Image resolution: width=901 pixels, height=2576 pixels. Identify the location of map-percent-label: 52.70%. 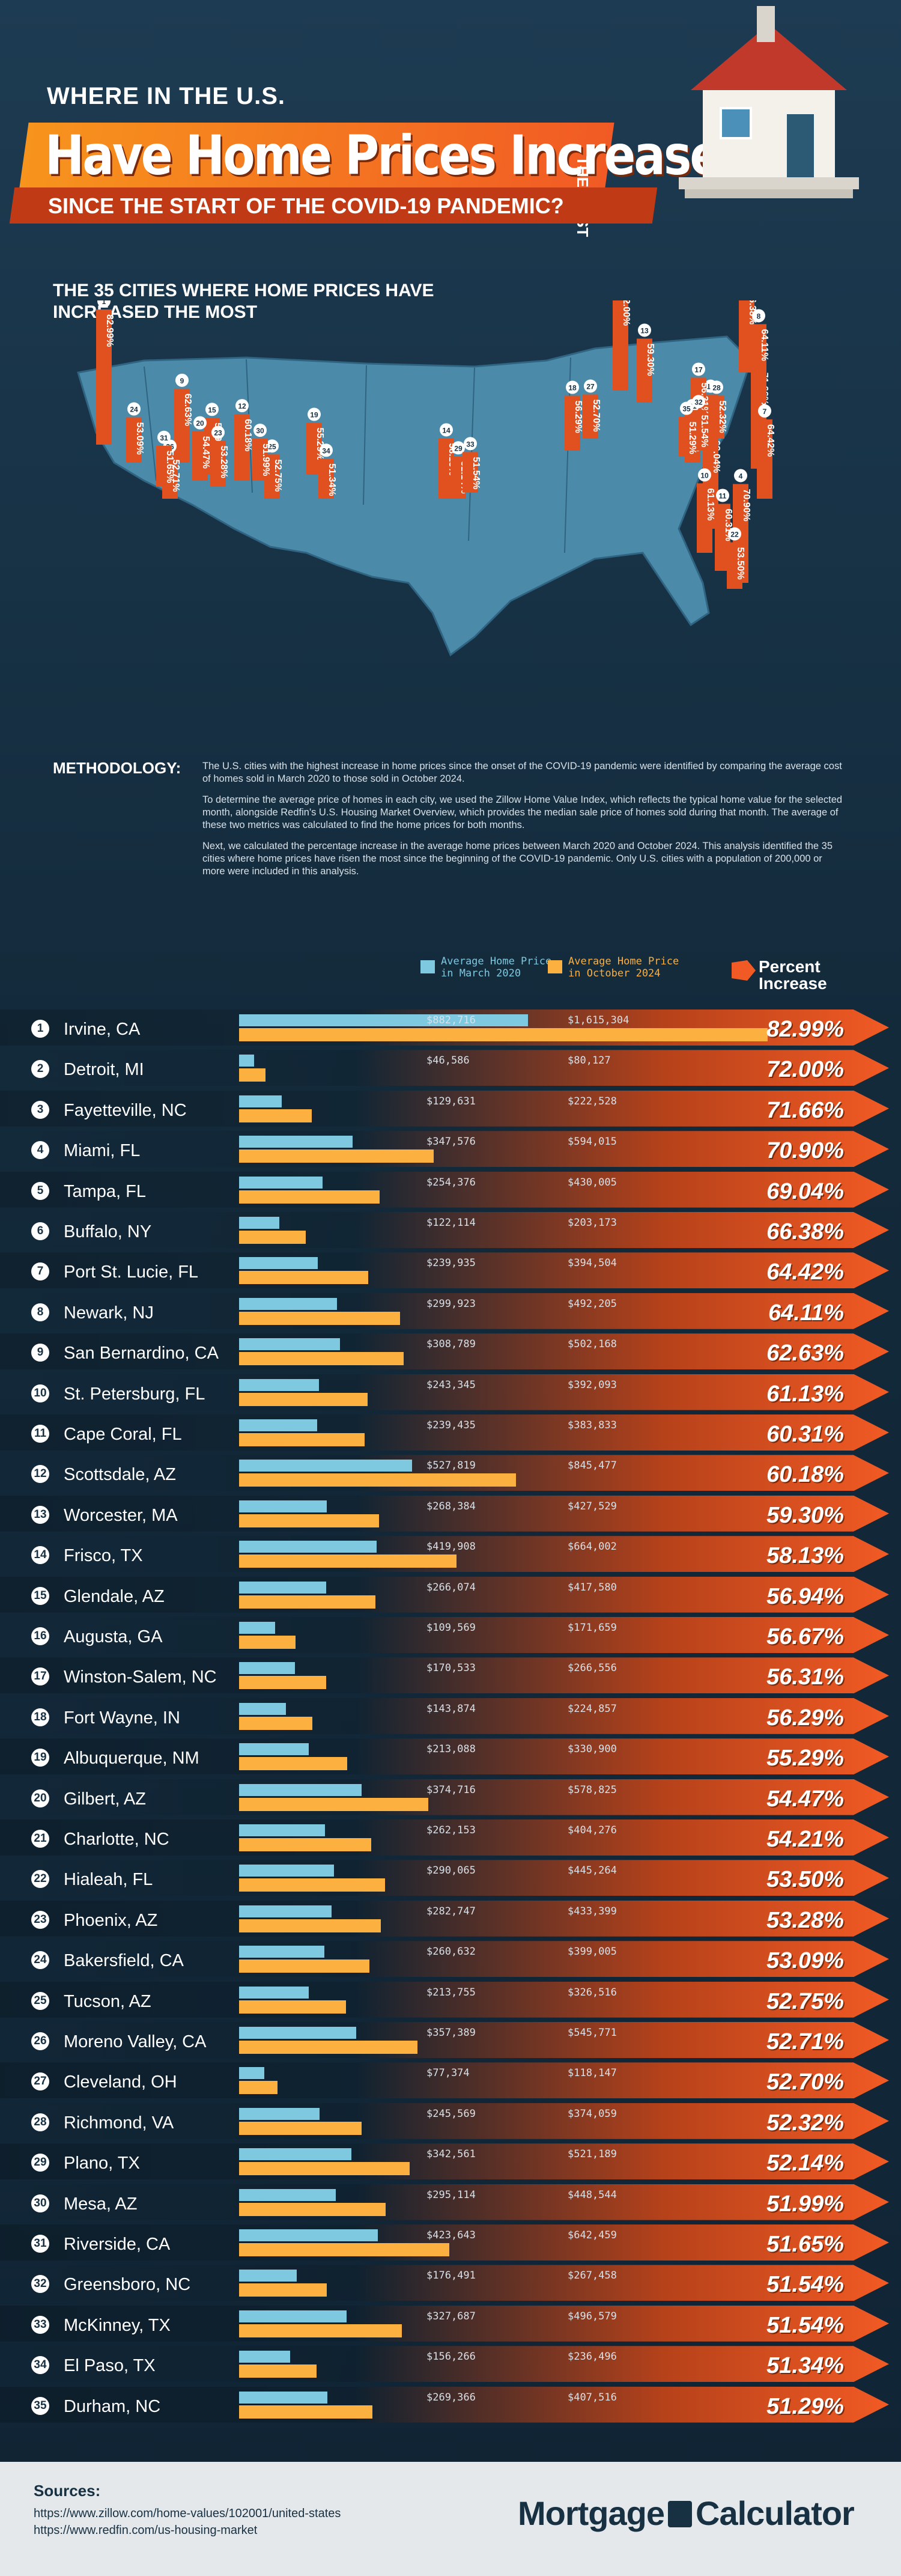
(596, 416).